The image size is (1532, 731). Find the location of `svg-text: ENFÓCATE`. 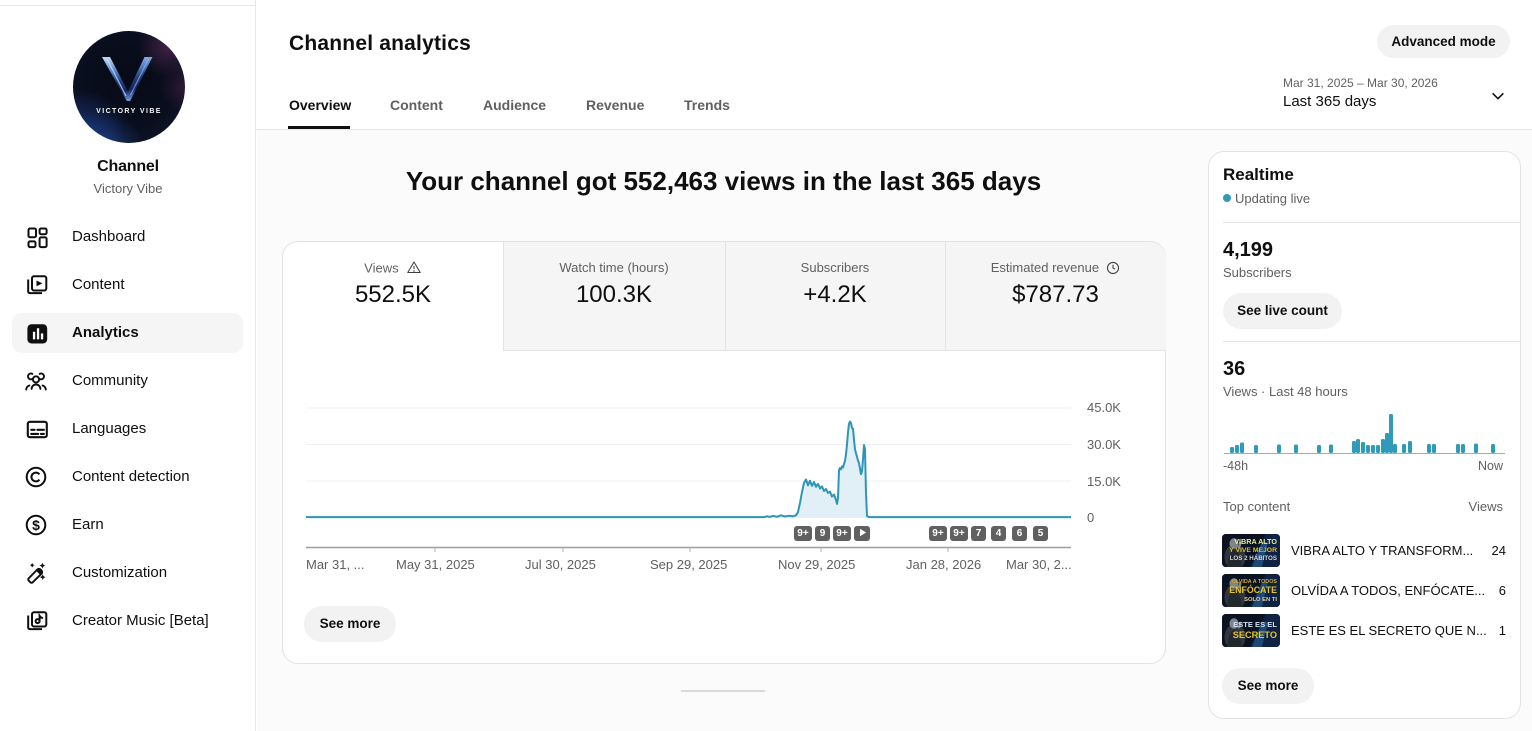

svg-text: ENFÓCATE is located at coordinates (1253, 589).